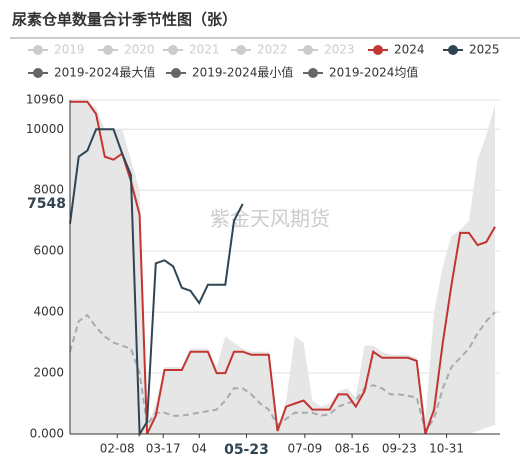 The width and height of the screenshot is (531, 460). Describe the element at coordinates (48, 251) in the screenshot. I see `y-tick-label: 6000` at that location.